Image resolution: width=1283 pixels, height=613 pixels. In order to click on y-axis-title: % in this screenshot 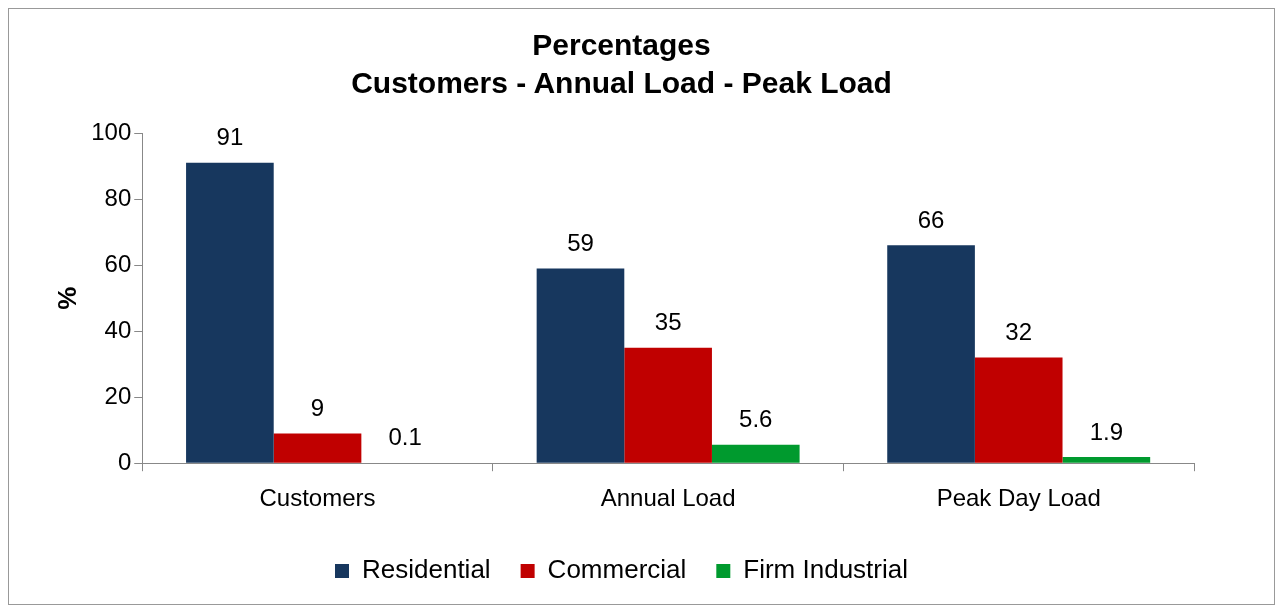, I will do `click(66, 298)`.